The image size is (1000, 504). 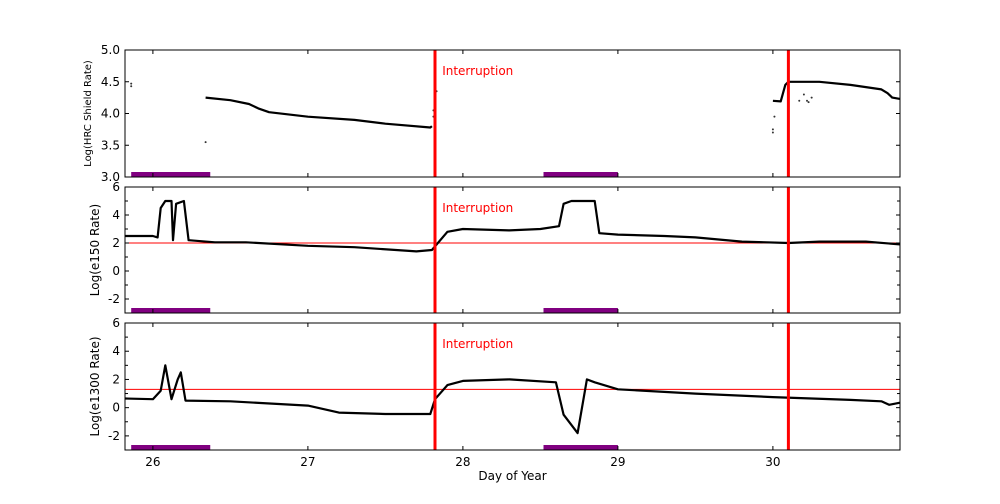 What do you see at coordinates (95, 386) in the screenshot?
I see `y-axis-label: Log(e1300 Rate)` at bounding box center [95, 386].